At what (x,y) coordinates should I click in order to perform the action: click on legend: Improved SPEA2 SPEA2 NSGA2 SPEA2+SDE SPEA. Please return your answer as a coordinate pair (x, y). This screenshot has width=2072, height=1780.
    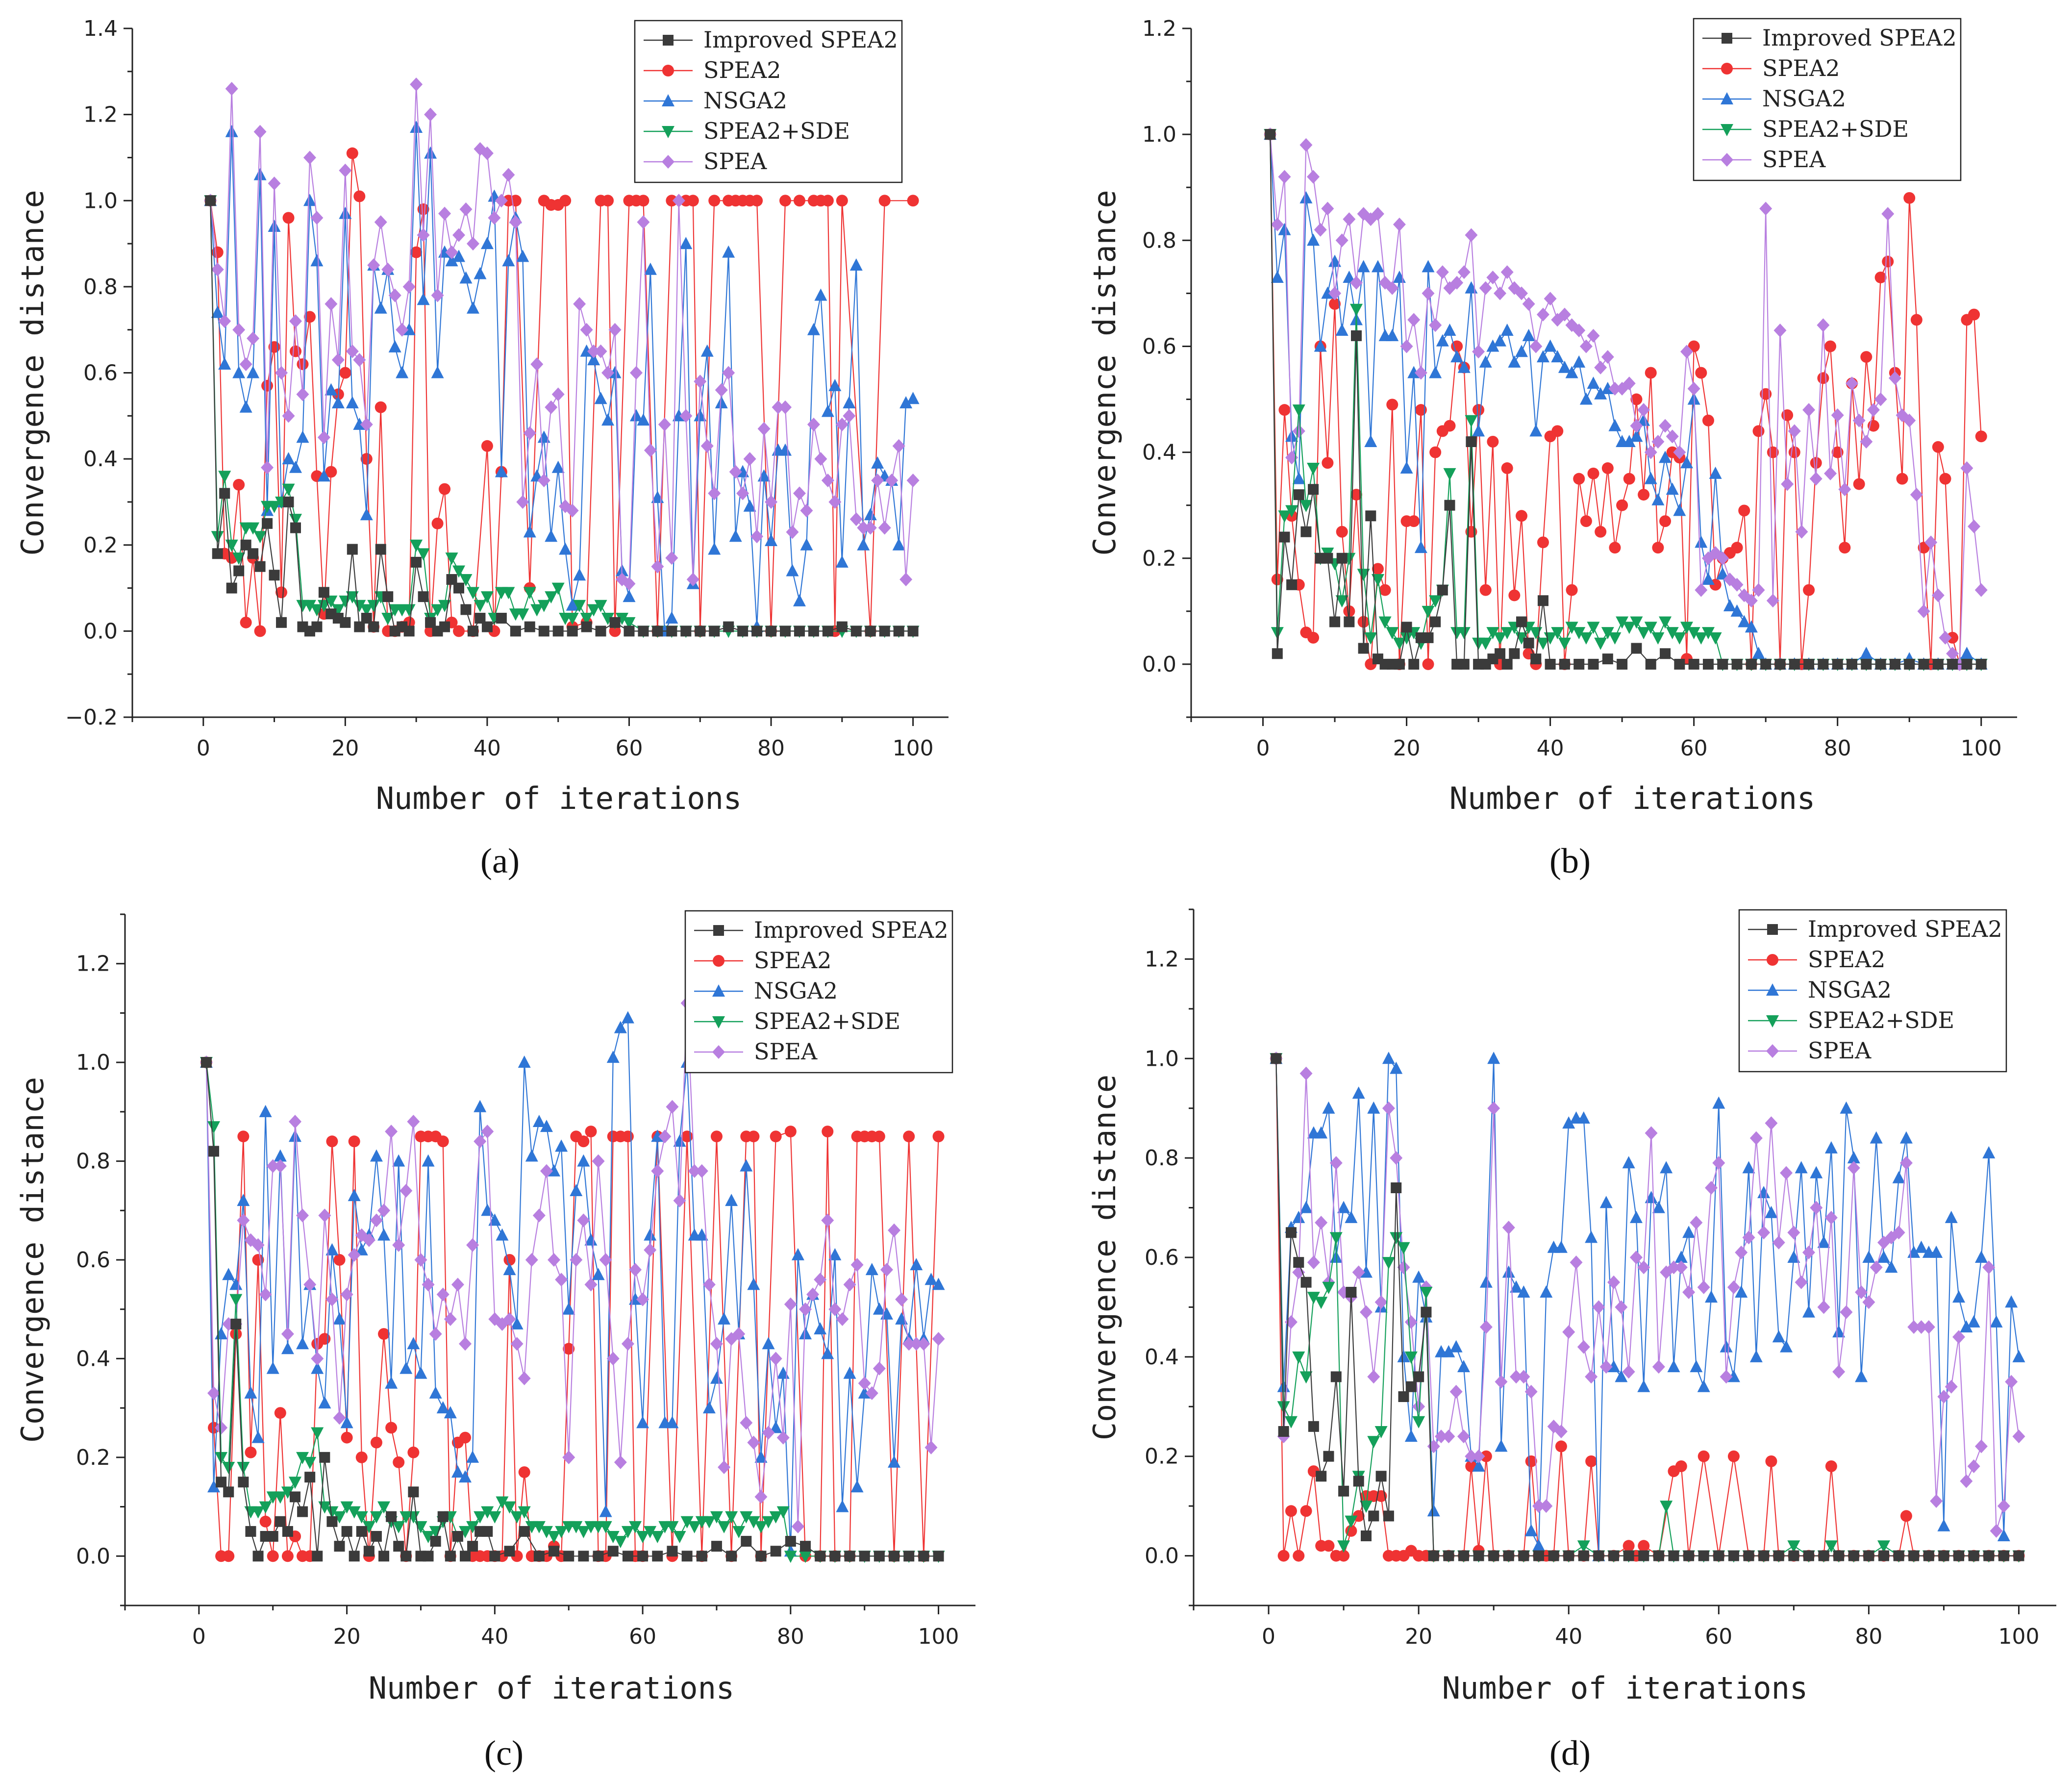
    Looking at the image, I should click on (768, 101).